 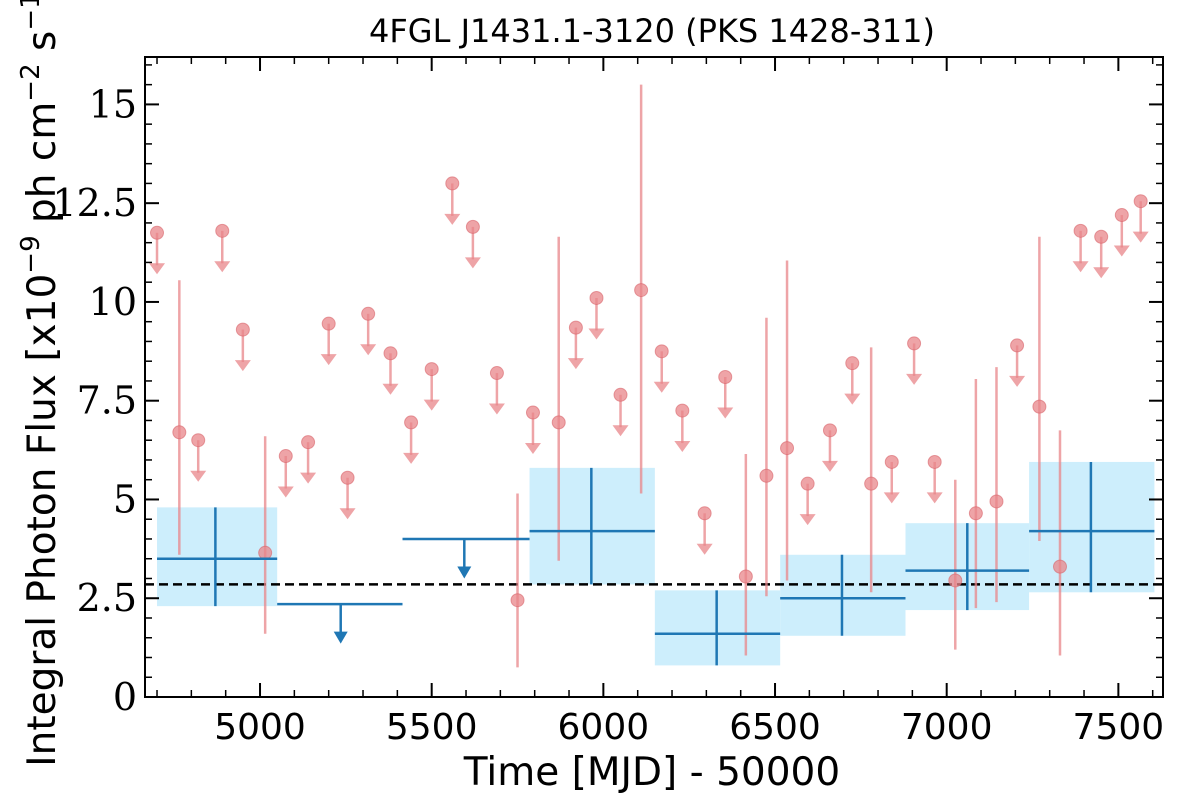 I want to click on x-tick-label: 6000, so click(x=604, y=727).